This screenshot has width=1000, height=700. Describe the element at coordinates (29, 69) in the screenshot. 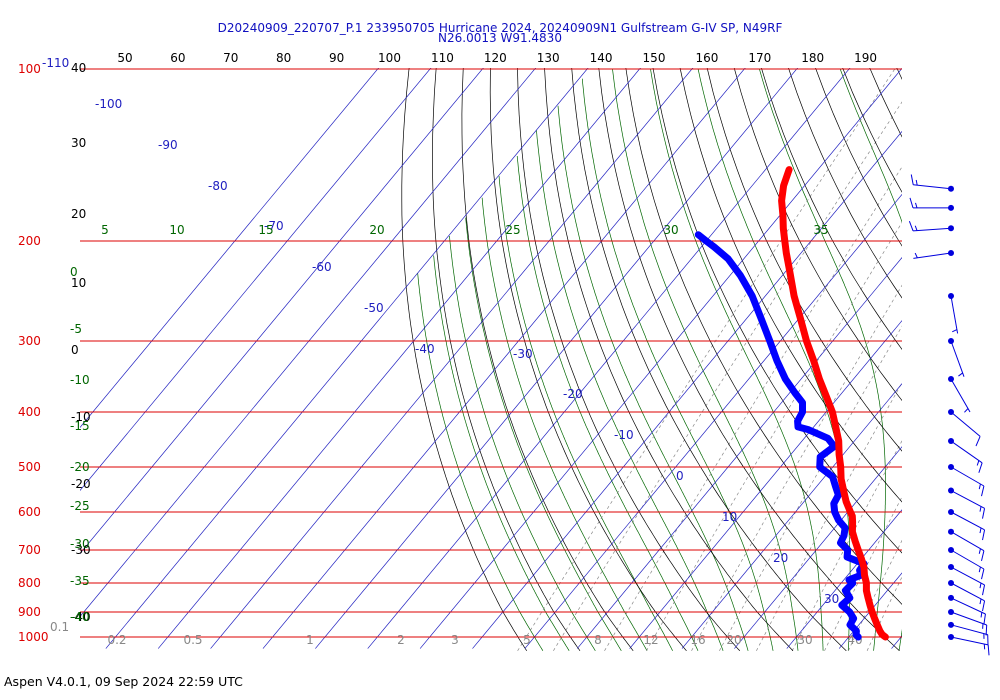

I see `pressure-tick-label: 100` at that location.